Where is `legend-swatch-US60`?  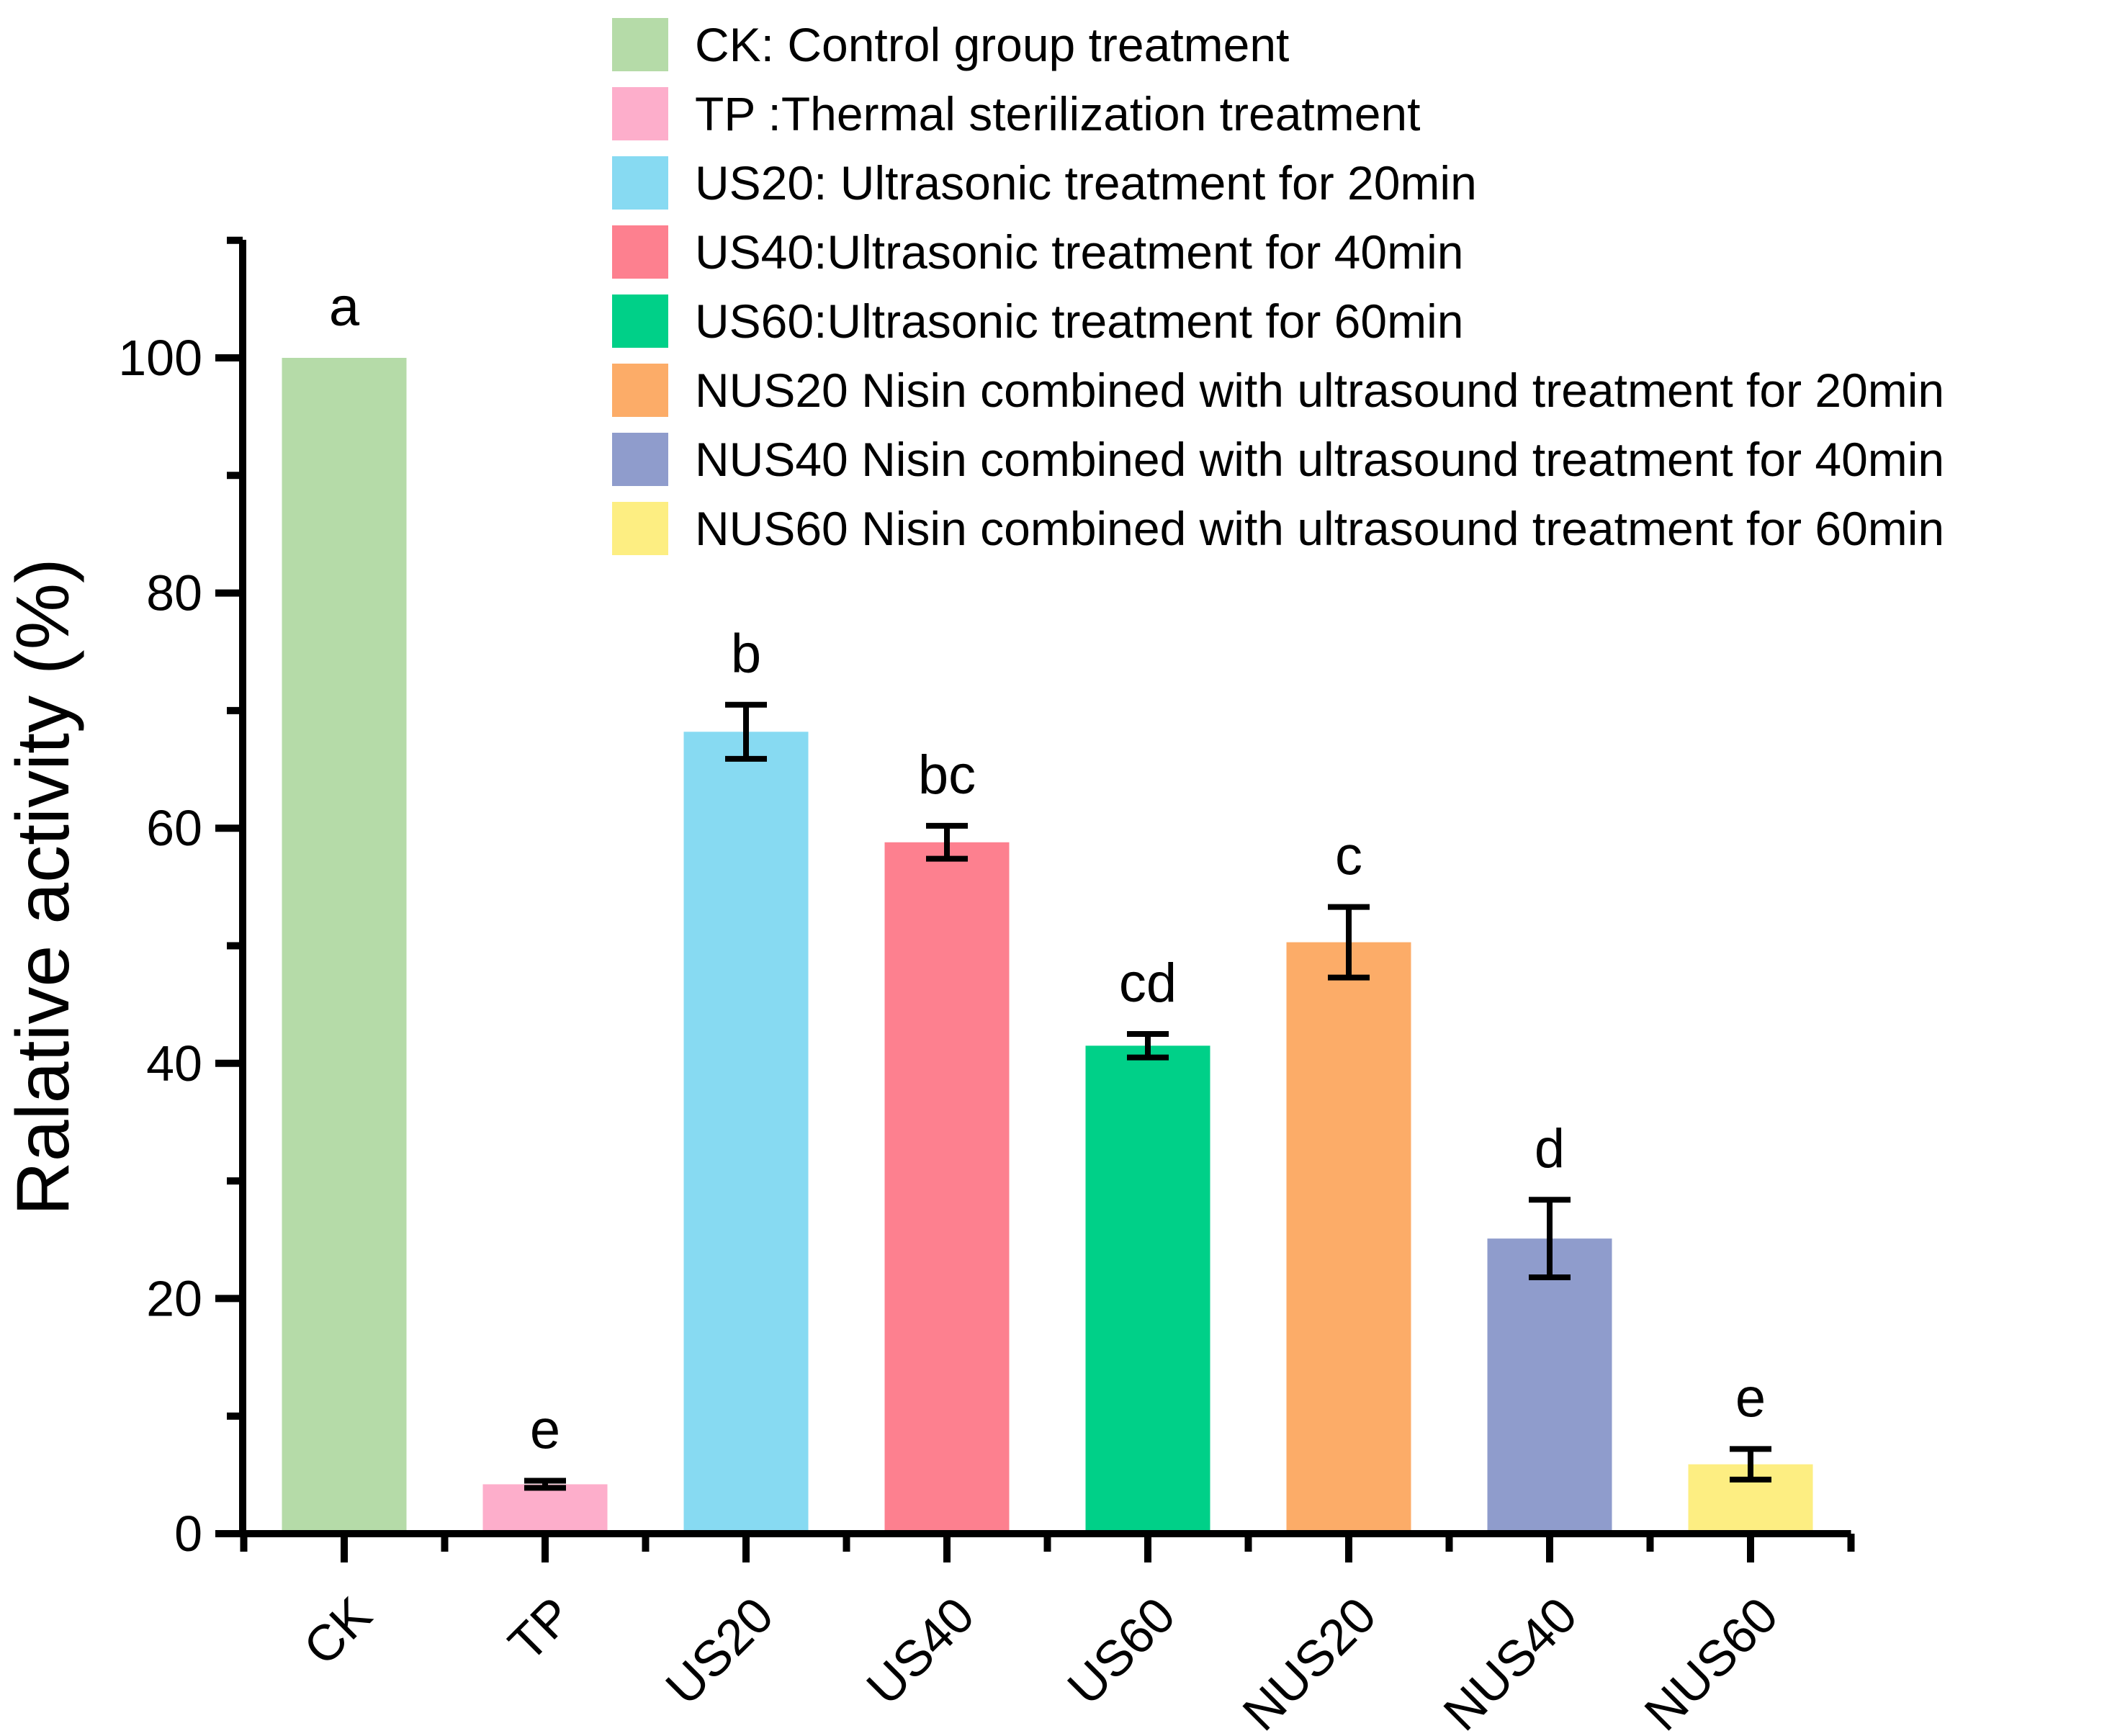 legend-swatch-US60 is located at coordinates (640, 321).